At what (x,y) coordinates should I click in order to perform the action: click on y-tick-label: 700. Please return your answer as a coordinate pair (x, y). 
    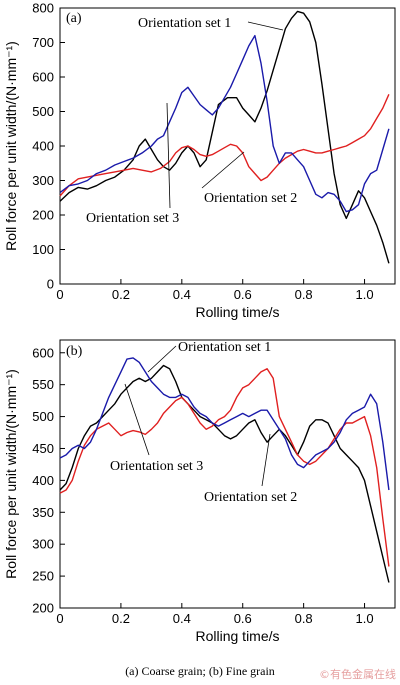
    Looking at the image, I should click on (43, 42).